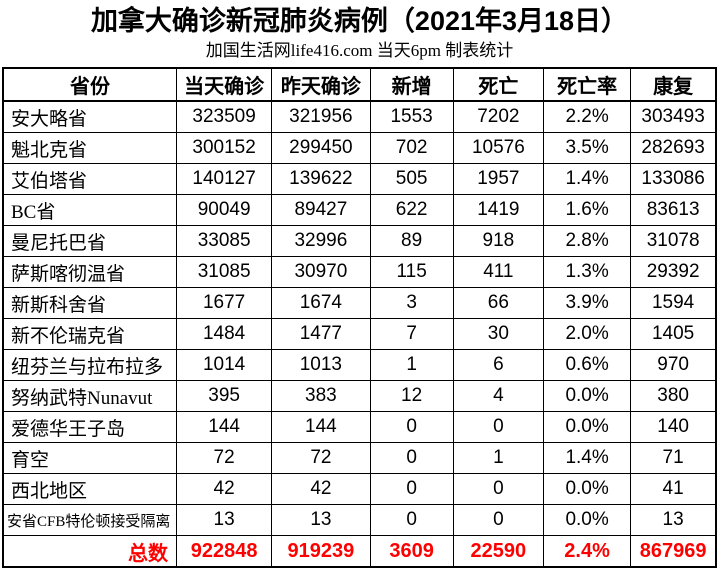 Image resolution: width=719 pixels, height=582 pixels. What do you see at coordinates (673, 272) in the screenshot?
I see `value-cell: 29392` at bounding box center [673, 272].